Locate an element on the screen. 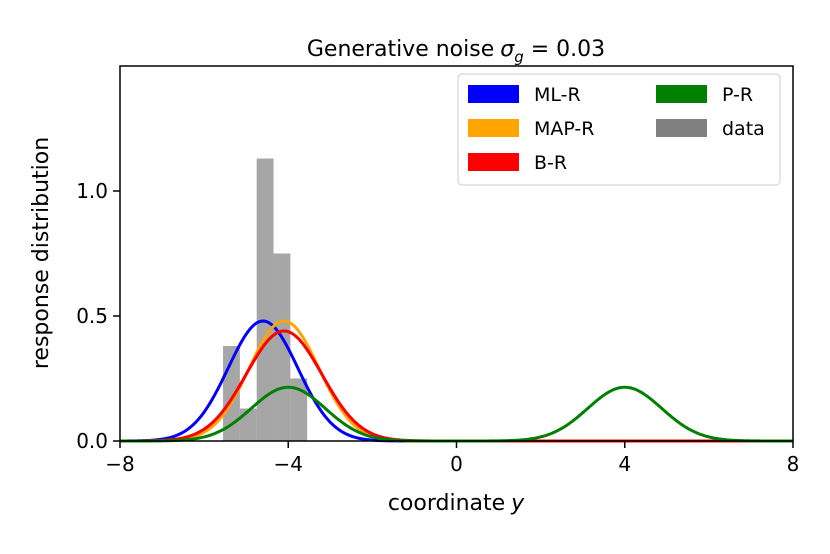  legend-label-b-r: B-R is located at coordinates (550, 163).